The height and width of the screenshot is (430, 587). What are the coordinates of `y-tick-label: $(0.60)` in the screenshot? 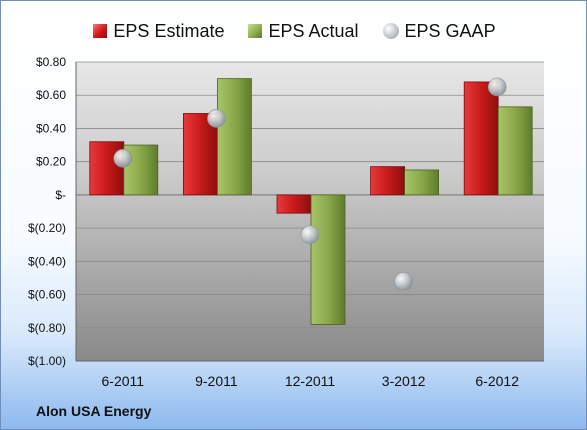 It's located at (47, 295).